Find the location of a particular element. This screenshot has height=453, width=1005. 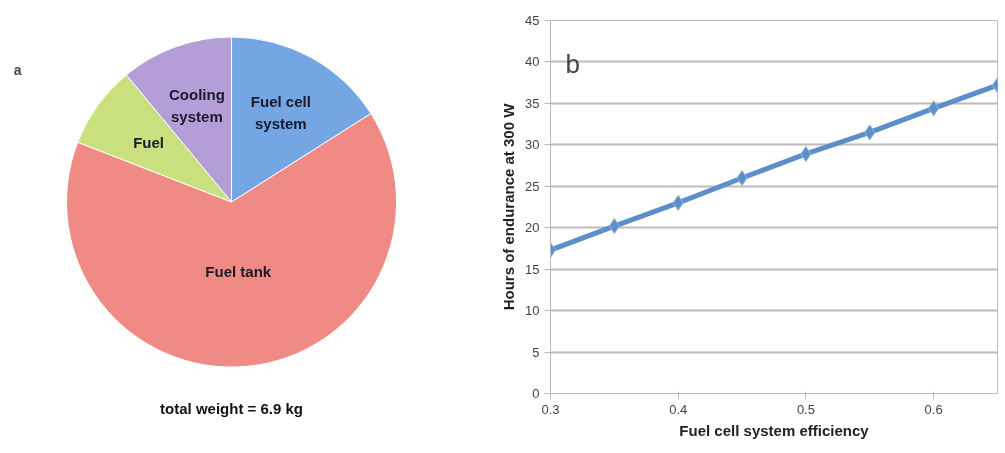

slice-label: Fuel is located at coordinates (148, 142).